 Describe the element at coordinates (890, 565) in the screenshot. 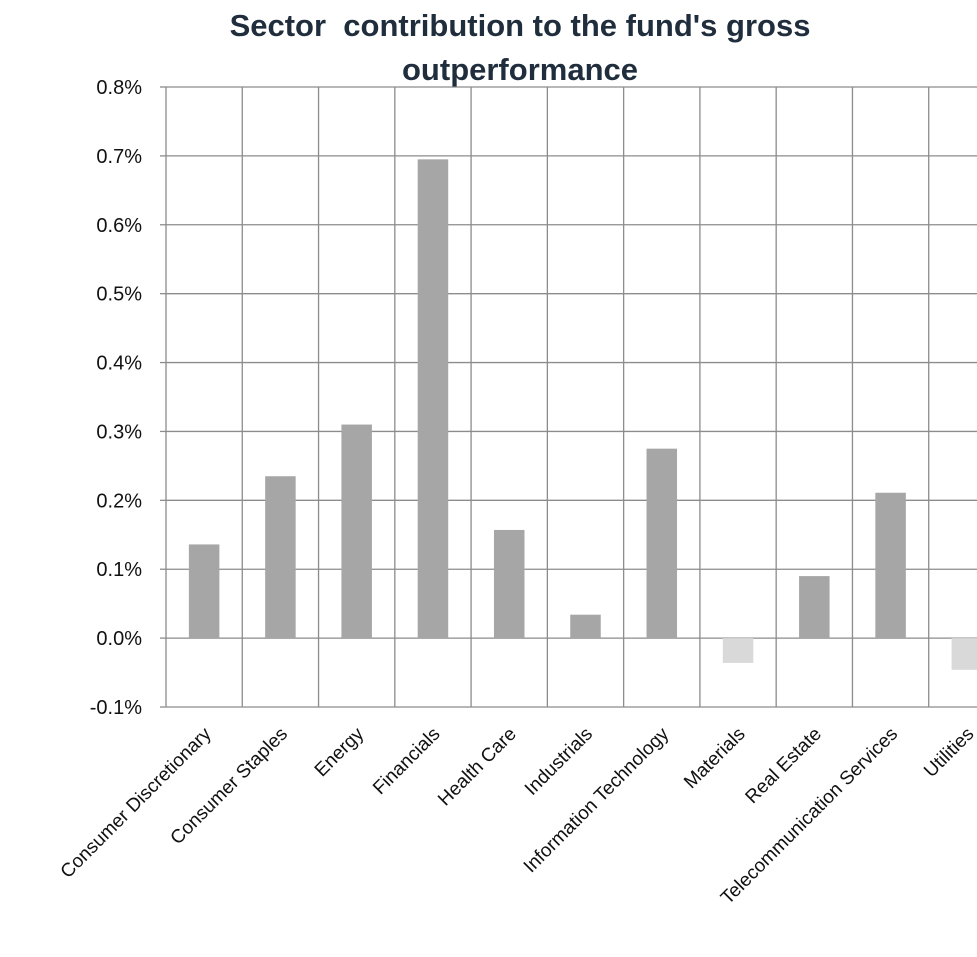

I see `bar-telecommunication-services` at that location.